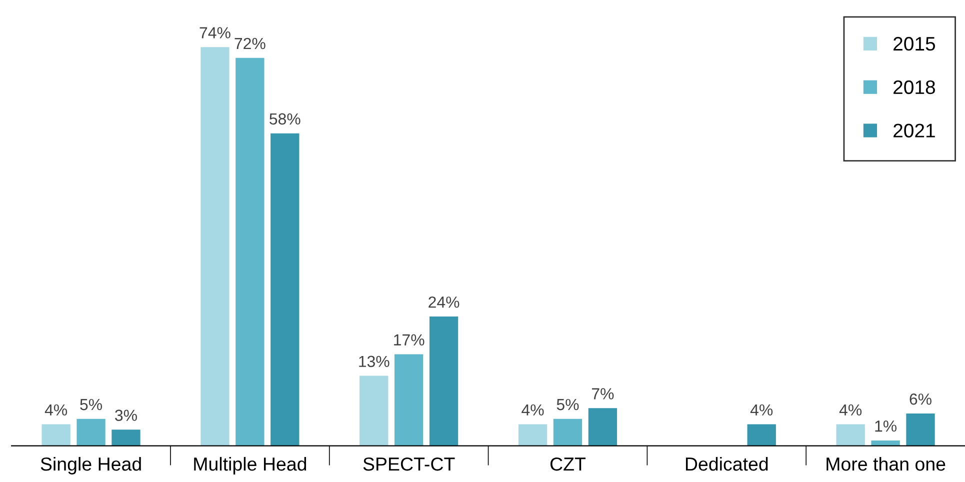 Image resolution: width=965 pixels, height=482 pixels. What do you see at coordinates (250, 44) in the screenshot?
I see `data-label: 72%` at bounding box center [250, 44].